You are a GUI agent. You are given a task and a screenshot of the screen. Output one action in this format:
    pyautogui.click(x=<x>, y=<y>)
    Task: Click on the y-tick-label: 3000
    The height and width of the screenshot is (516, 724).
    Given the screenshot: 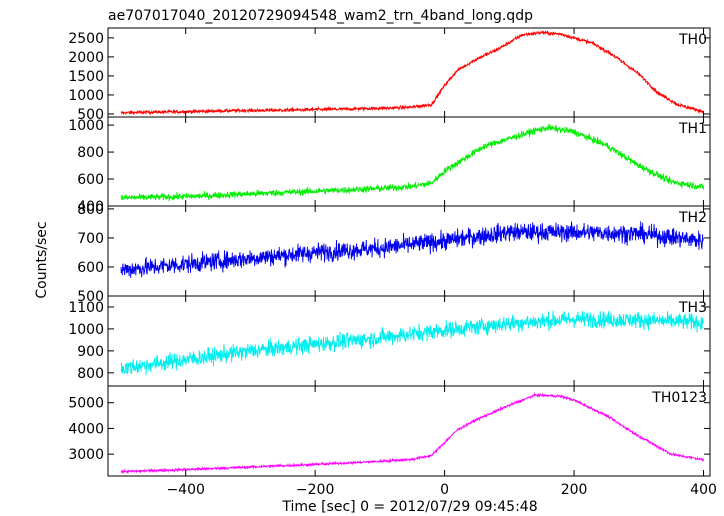 What is the action you would take?
    pyautogui.click(x=86, y=455)
    